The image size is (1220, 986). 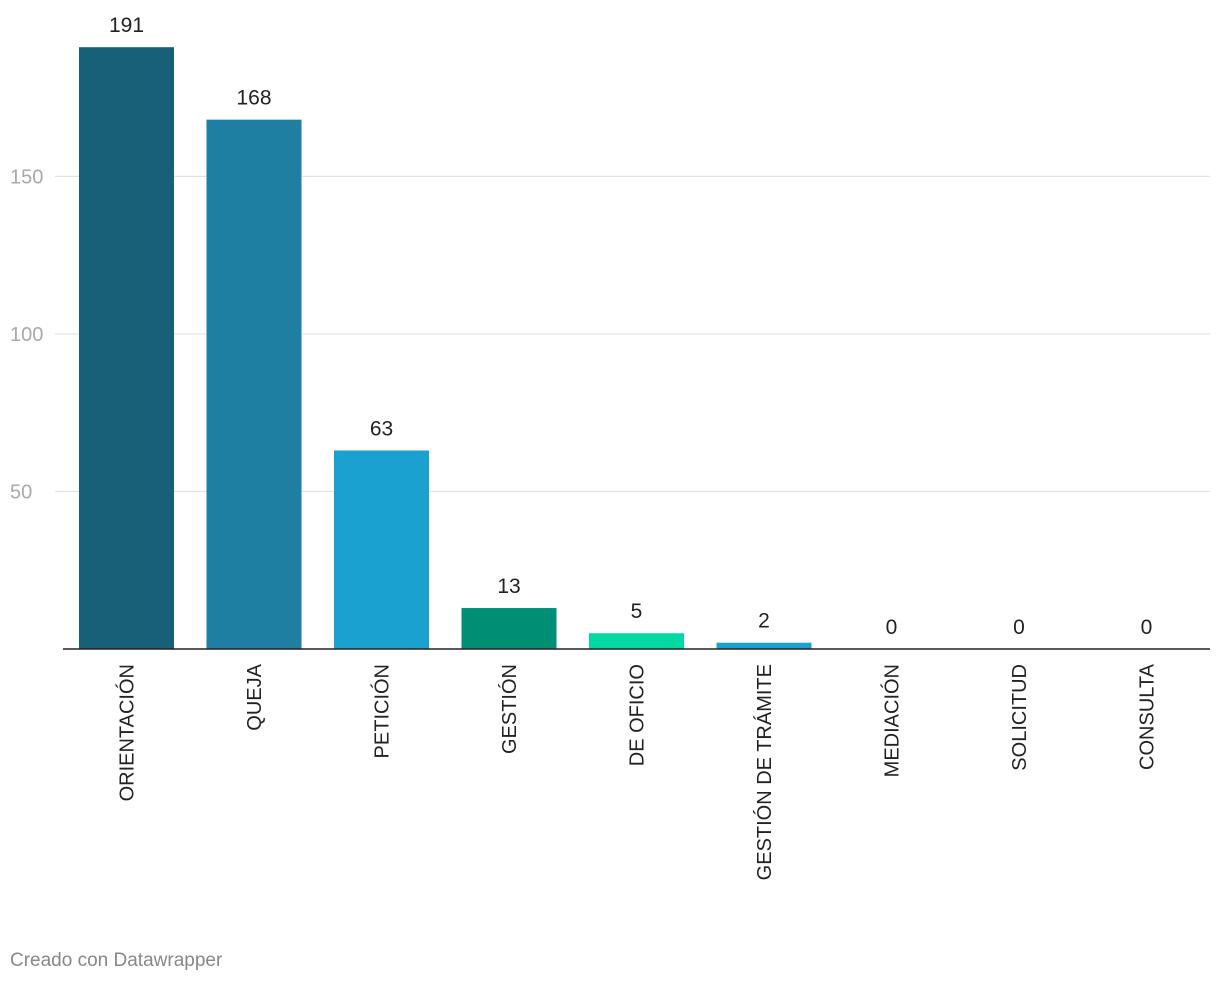 What do you see at coordinates (382, 711) in the screenshot?
I see `category-label: PETICIÓN` at bounding box center [382, 711].